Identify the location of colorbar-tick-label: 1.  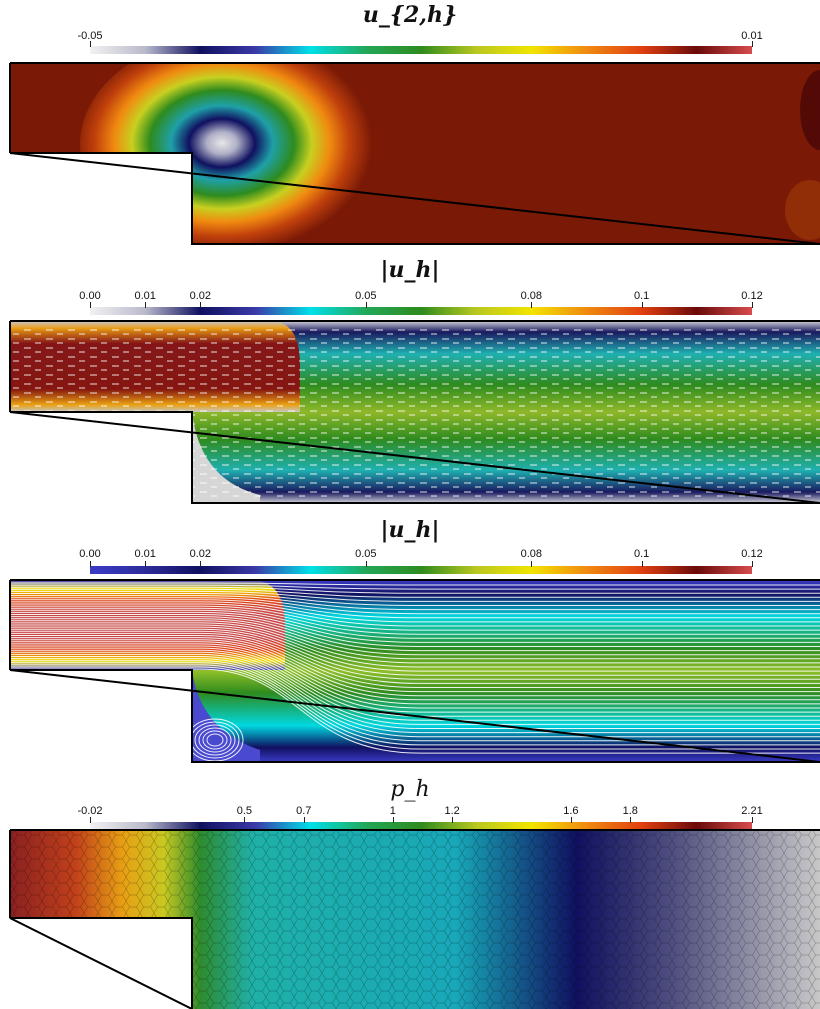
(392, 811).